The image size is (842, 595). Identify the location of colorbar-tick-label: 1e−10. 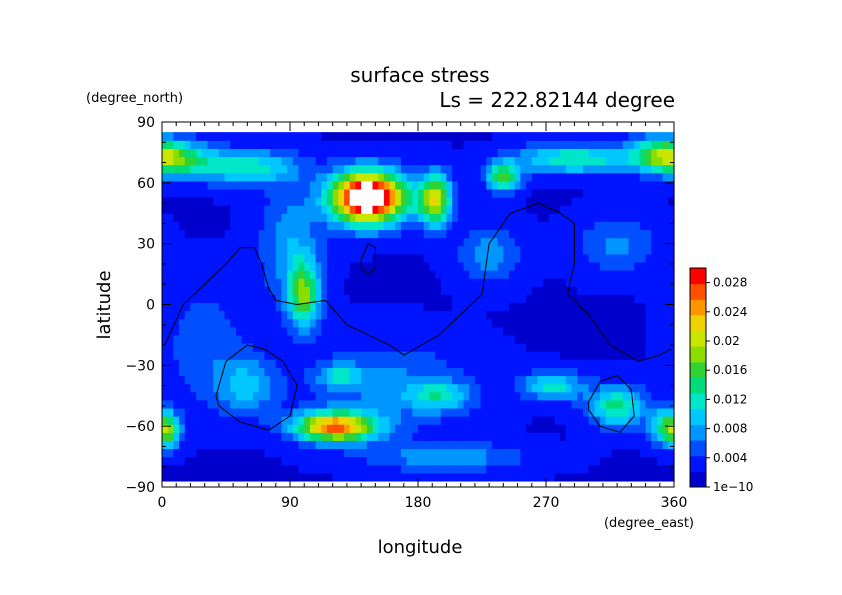
(733, 487).